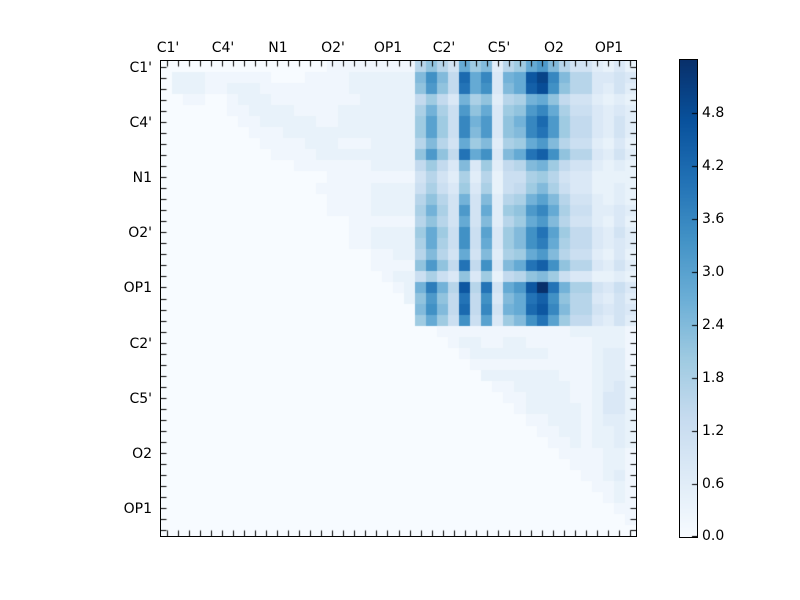 The width and height of the screenshot is (800, 600). I want to click on x-axis-label: O2', so click(333, 48).